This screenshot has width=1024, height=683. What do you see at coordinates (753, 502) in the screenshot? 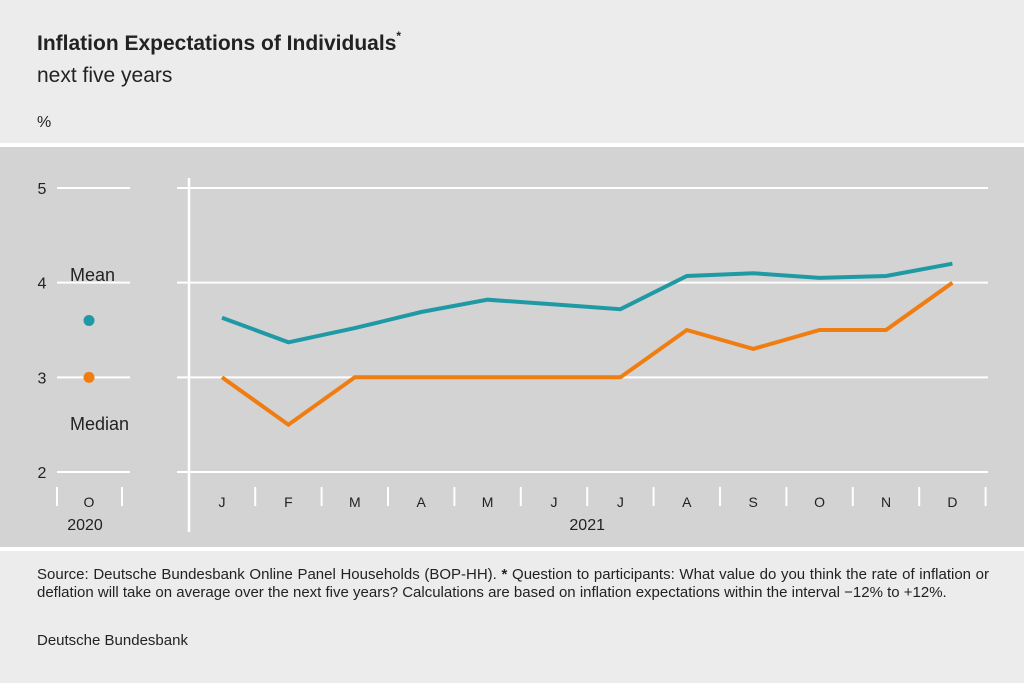
I see `x-tick-label-2021-8: S` at bounding box center [753, 502].